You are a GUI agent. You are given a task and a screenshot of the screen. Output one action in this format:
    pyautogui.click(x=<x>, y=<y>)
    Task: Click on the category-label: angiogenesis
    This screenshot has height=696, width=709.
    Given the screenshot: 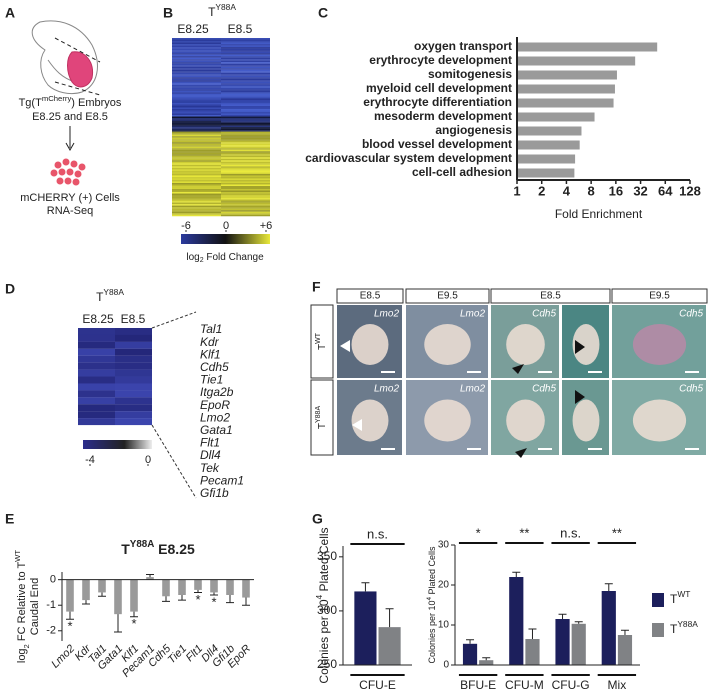 What is the action you would take?
    pyautogui.click(x=473, y=130)
    